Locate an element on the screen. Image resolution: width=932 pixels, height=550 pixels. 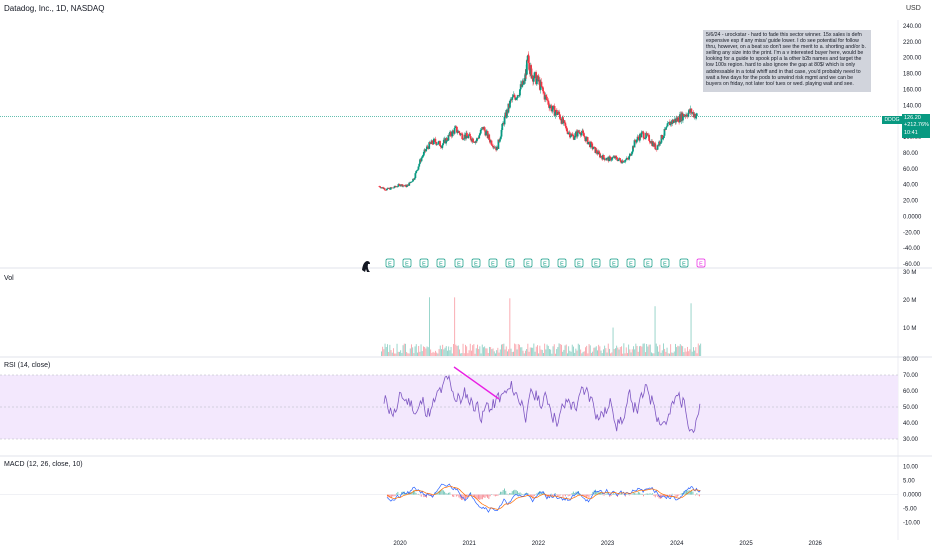
ticker-price-label: DDOG is located at coordinates (892, 120).